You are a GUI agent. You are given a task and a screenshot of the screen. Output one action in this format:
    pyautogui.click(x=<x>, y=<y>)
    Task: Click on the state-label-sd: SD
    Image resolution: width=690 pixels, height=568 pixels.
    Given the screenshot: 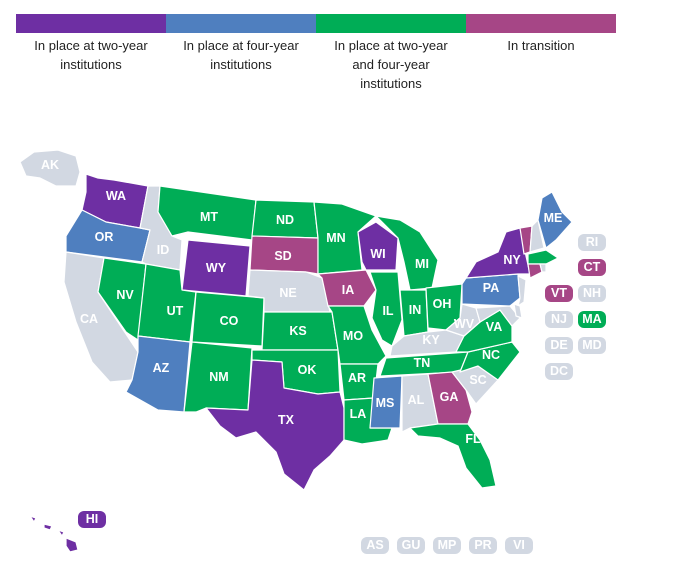 What is the action you would take?
    pyautogui.click(x=282, y=256)
    